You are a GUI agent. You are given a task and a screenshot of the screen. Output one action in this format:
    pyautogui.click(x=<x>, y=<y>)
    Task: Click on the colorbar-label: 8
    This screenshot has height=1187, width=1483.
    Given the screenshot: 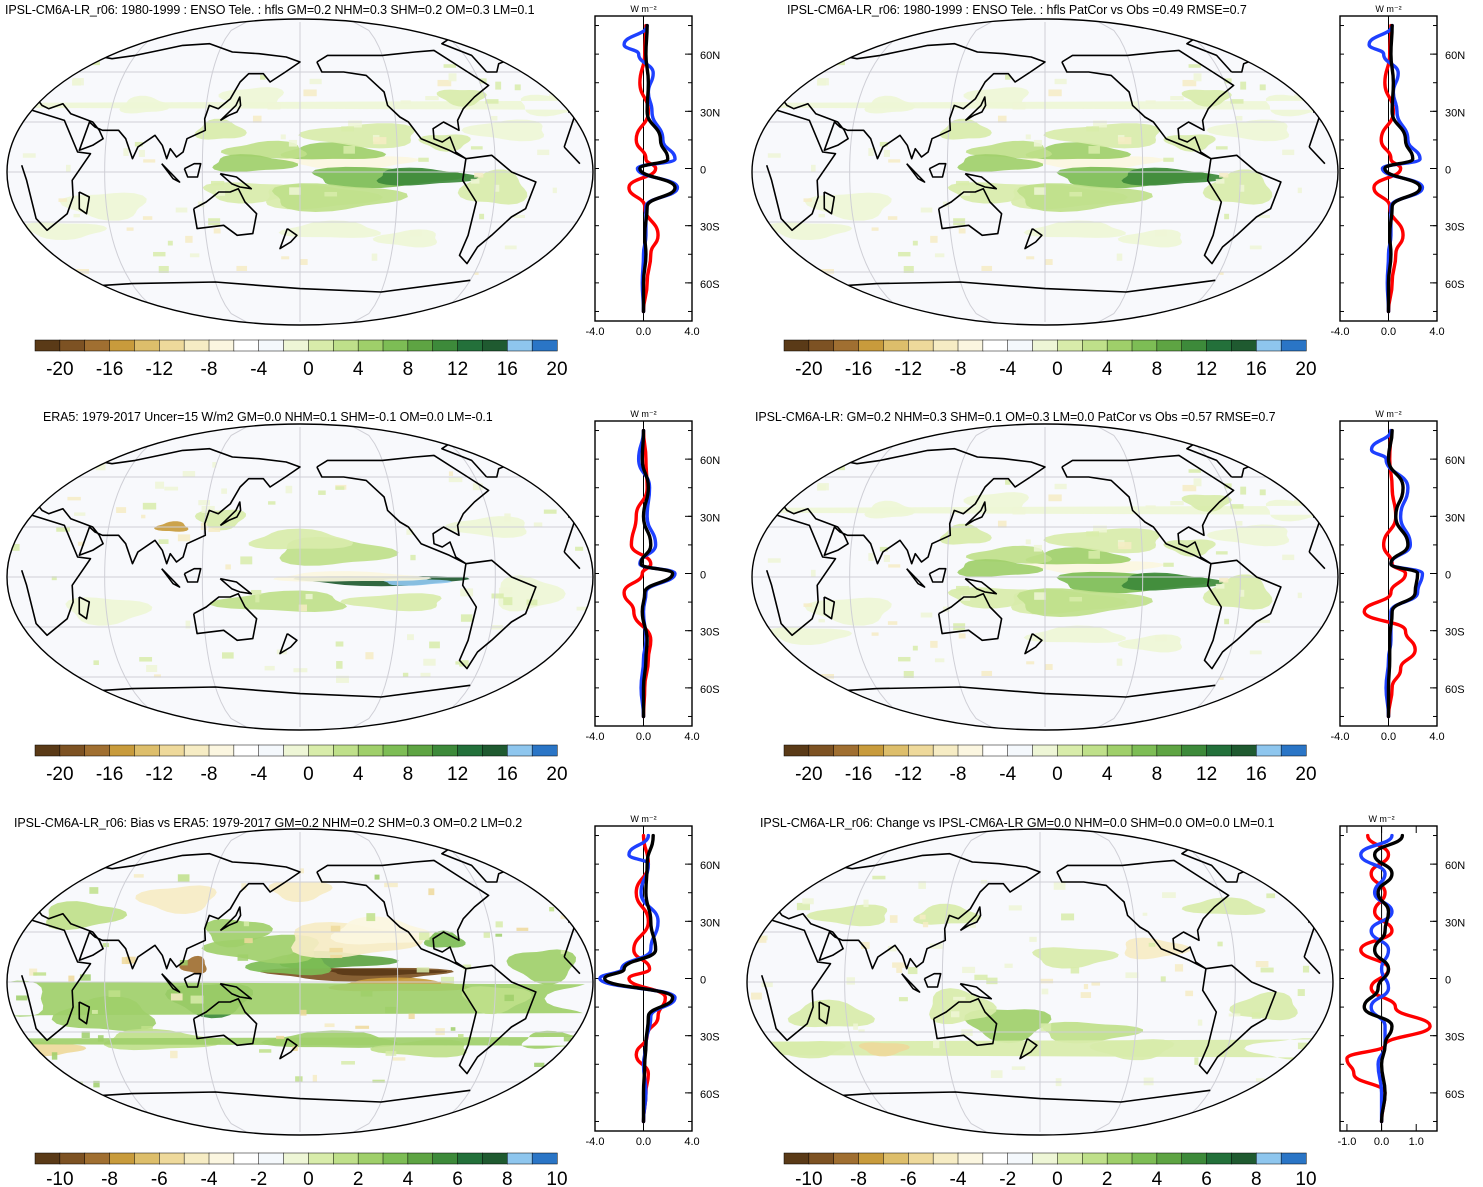 What is the action you would take?
    pyautogui.click(x=408, y=774)
    